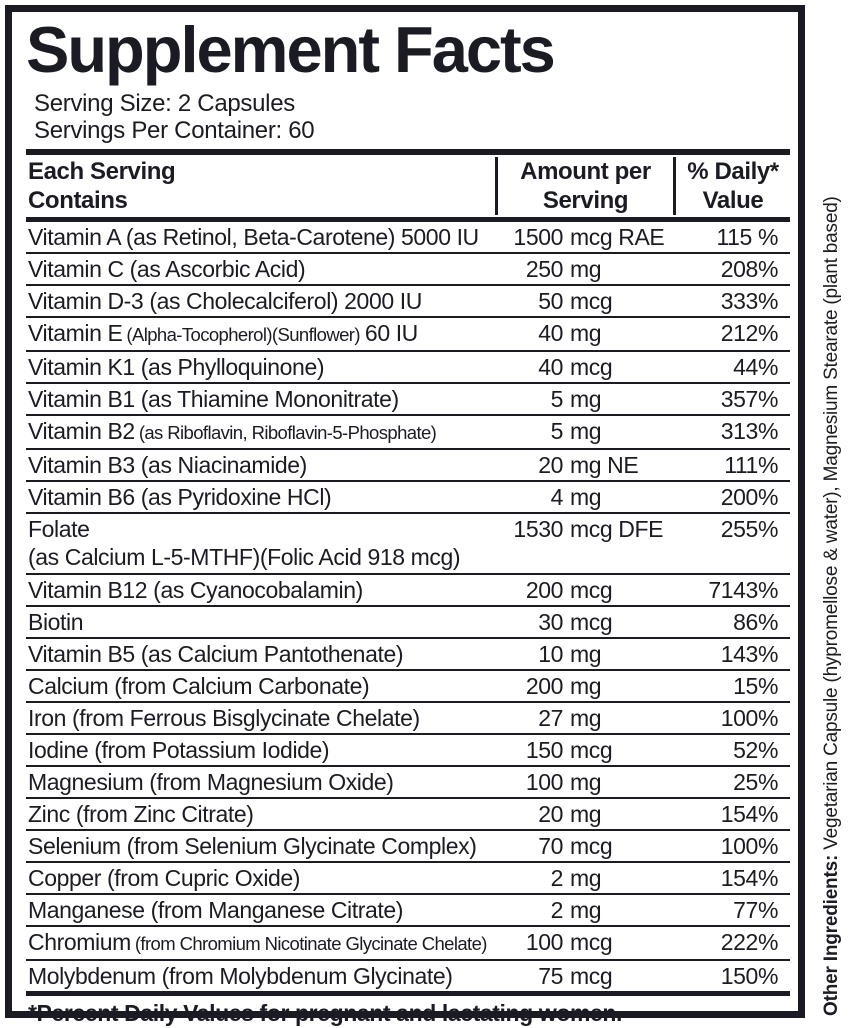  I want to click on amount-cell: 200 mcg, so click(588, 590).